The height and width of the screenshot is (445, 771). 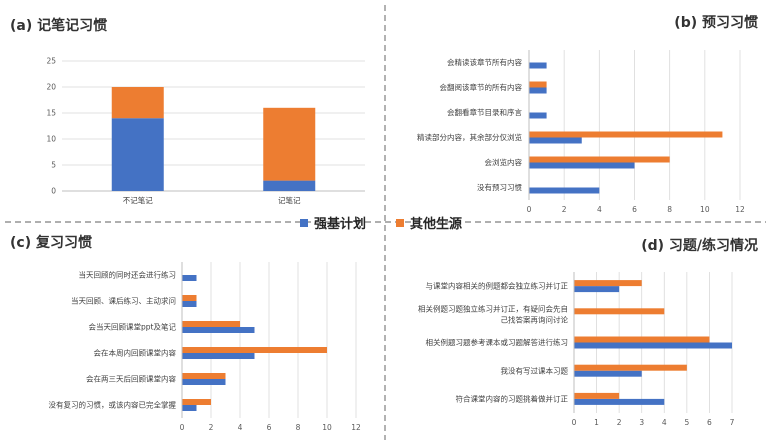 I want to click on panel-c-category-label: 当天回顾的同时还会进行练习, so click(x=128, y=275).